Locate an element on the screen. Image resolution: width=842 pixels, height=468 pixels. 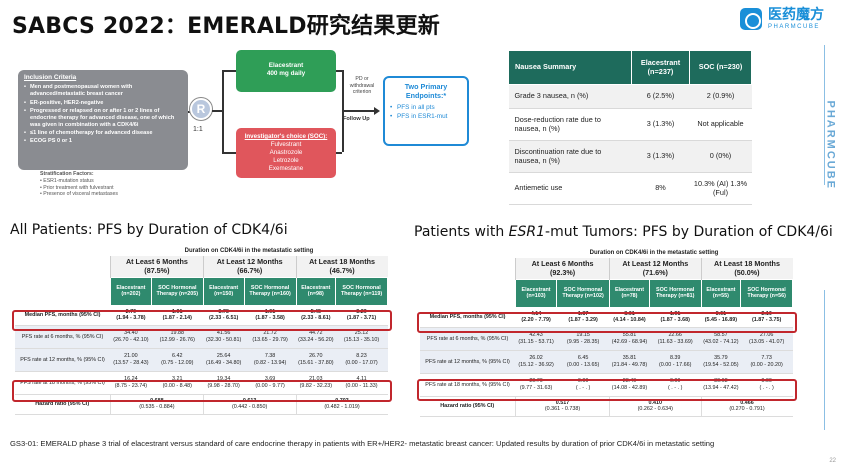
table-cell: 2.10 (1.87 - 3.75) is located at coordinates (766, 317).